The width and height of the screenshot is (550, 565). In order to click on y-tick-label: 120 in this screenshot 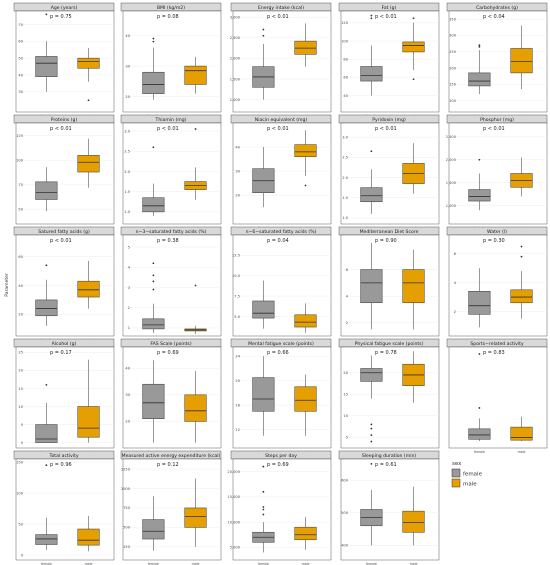, I will do `click(345, 23)`.